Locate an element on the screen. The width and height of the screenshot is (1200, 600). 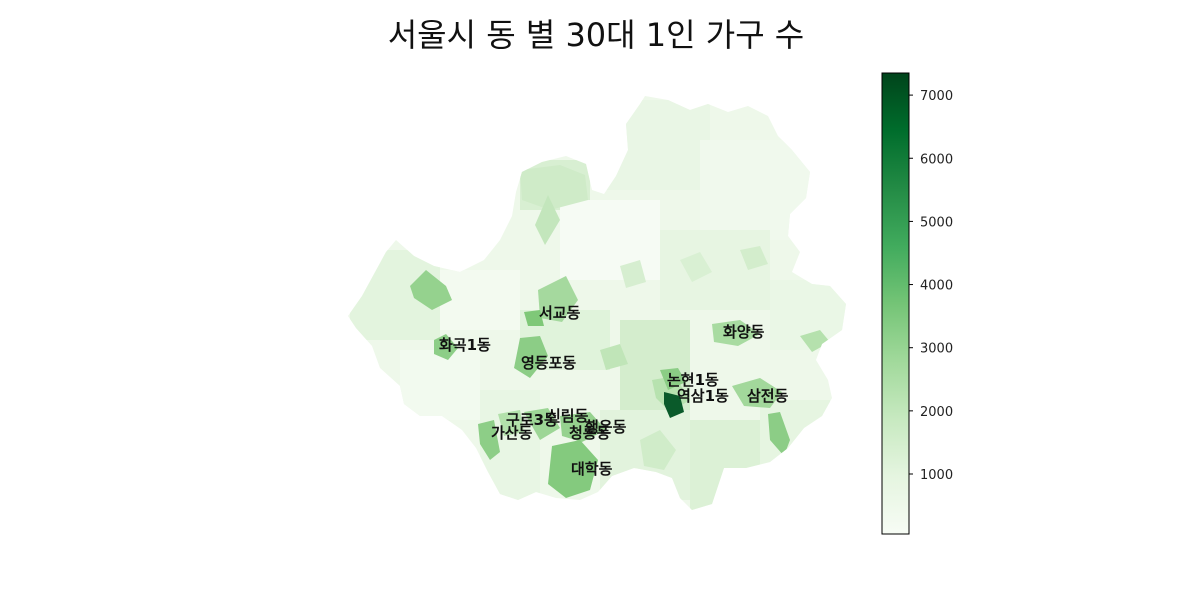
map-title: 서울시 동 별 30대 1인 가구 수 is located at coordinates (596, 35).